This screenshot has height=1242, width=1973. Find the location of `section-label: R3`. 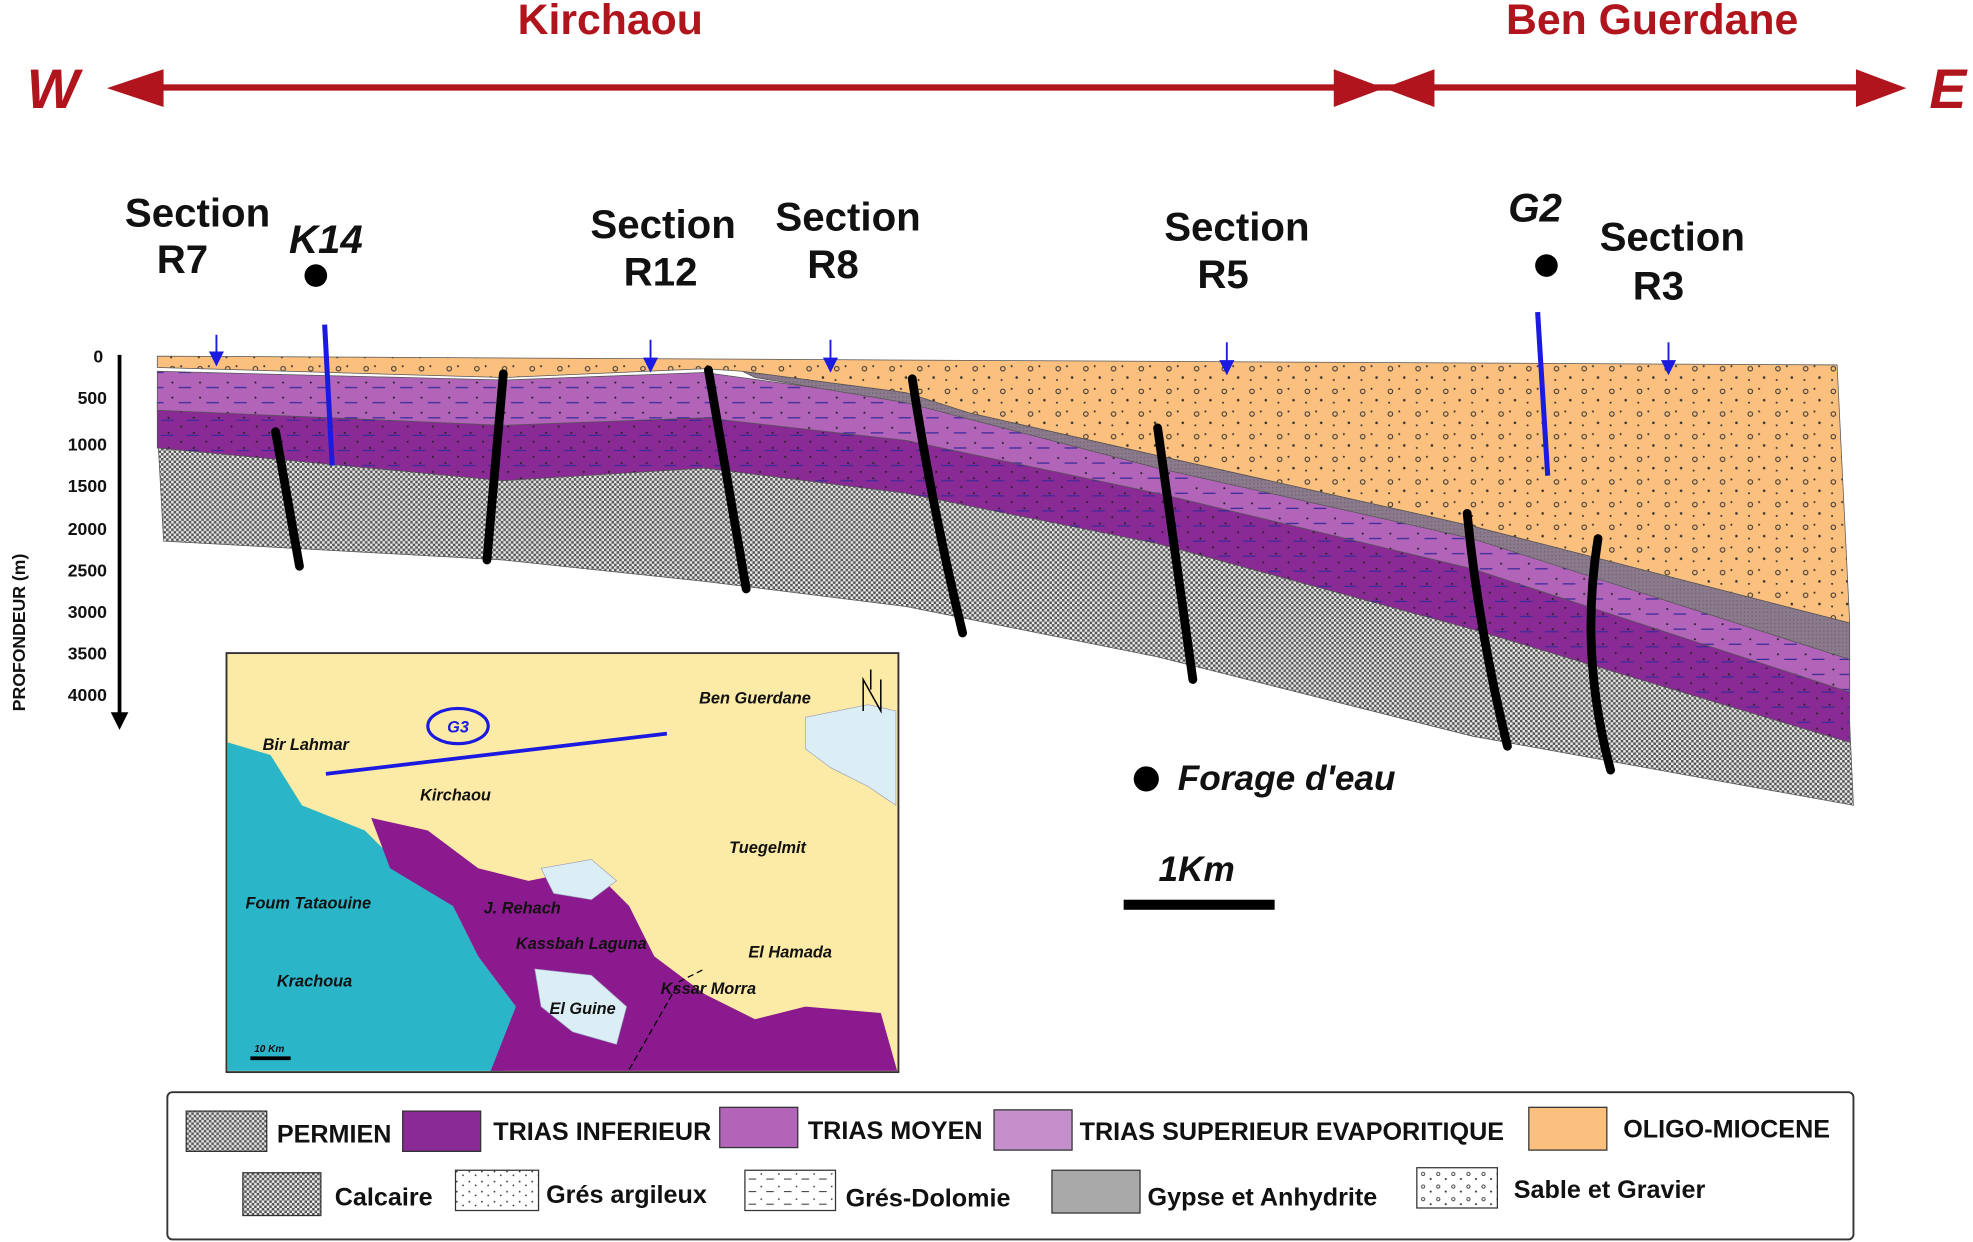

section-label: R3 is located at coordinates (1658, 286).